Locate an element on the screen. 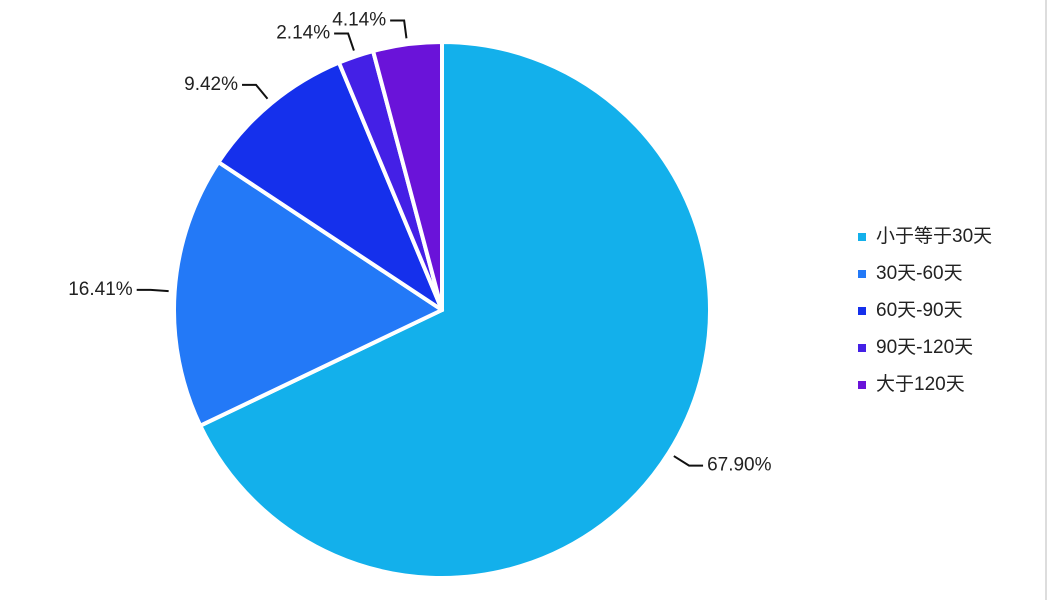 The height and width of the screenshot is (600, 1056). data-label: 2.14% is located at coordinates (303, 33).